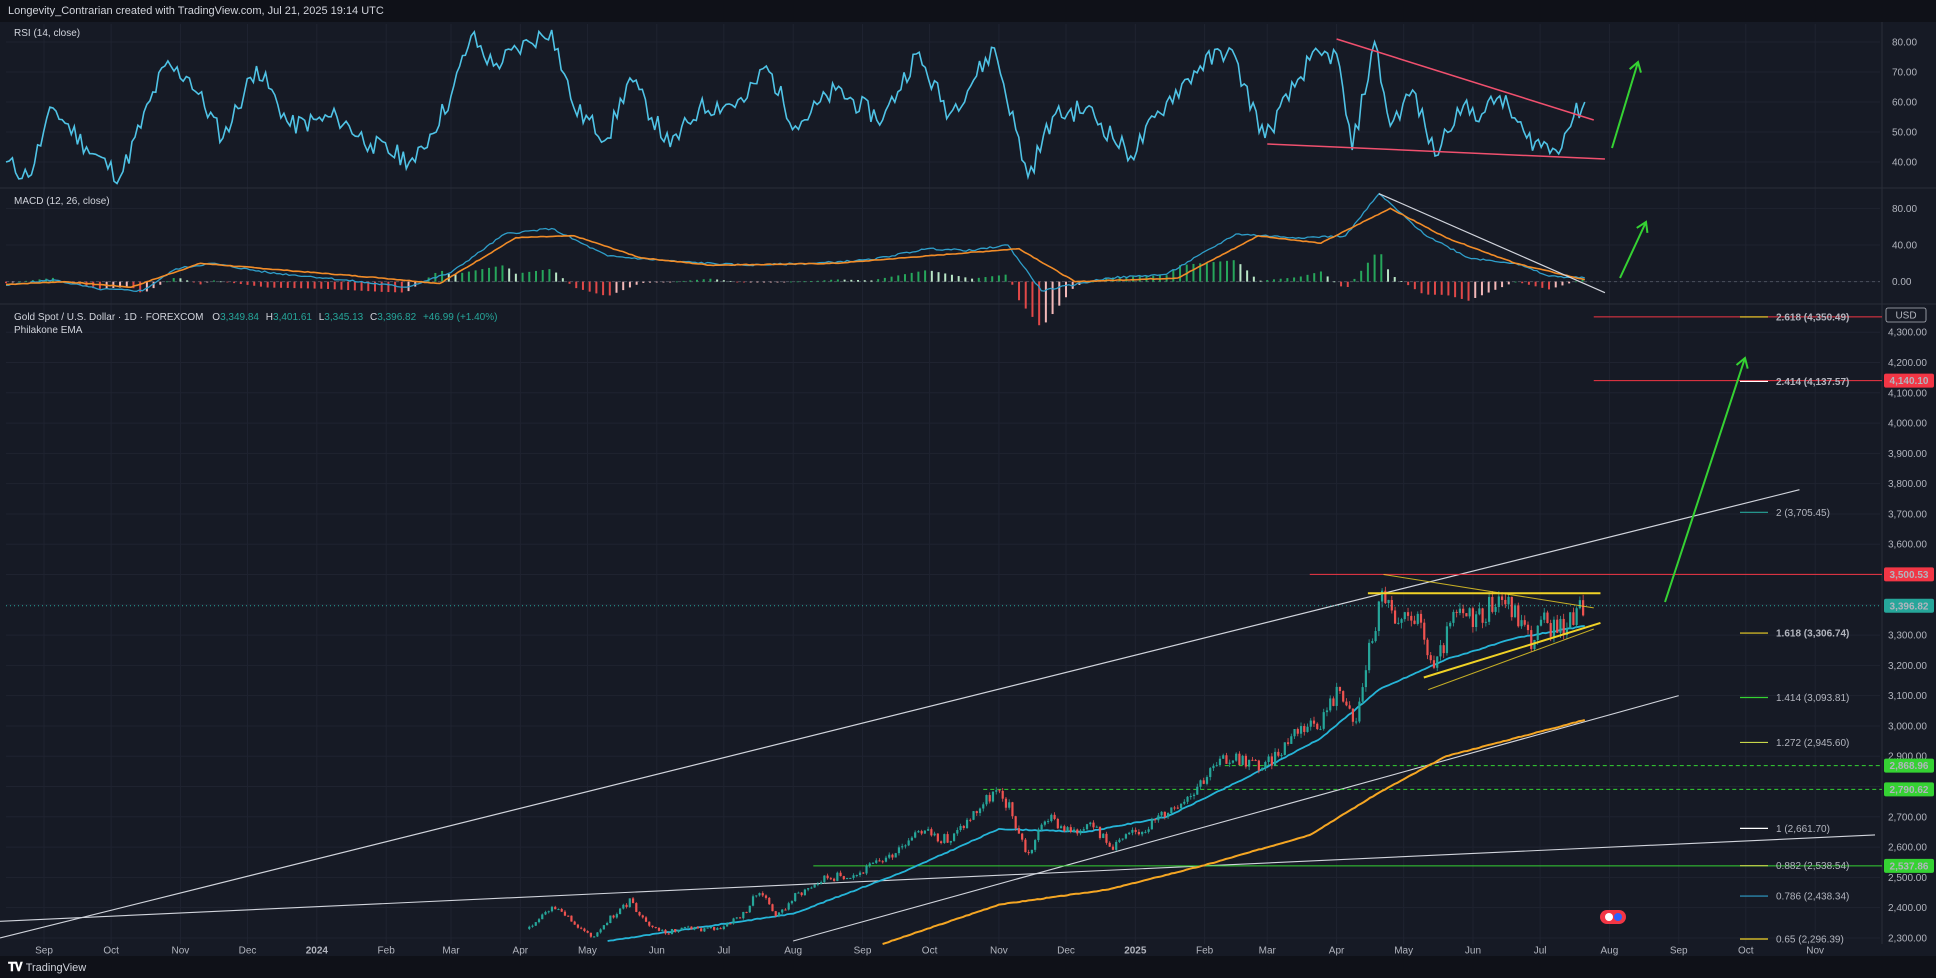 The image size is (1936, 978). What do you see at coordinates (1492, 243) in the screenshot?
I see `macd-trendline` at bounding box center [1492, 243].